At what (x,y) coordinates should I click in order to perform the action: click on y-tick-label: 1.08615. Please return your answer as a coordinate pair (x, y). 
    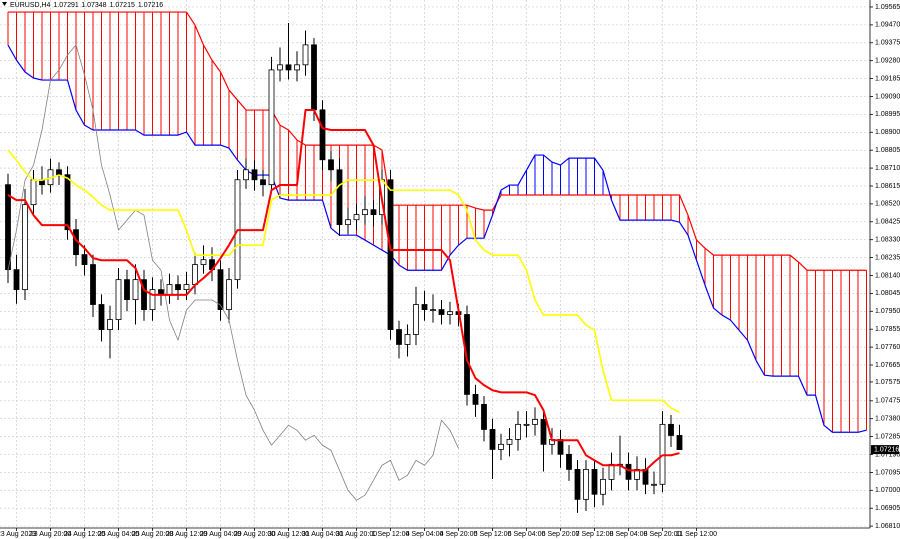
    Looking at the image, I should click on (887, 186).